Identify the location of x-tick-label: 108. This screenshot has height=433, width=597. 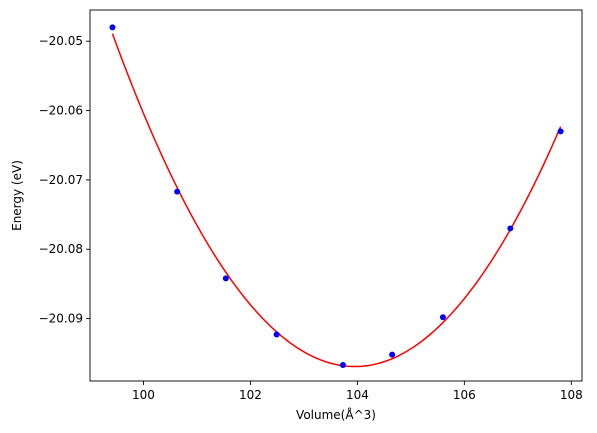
(571, 395).